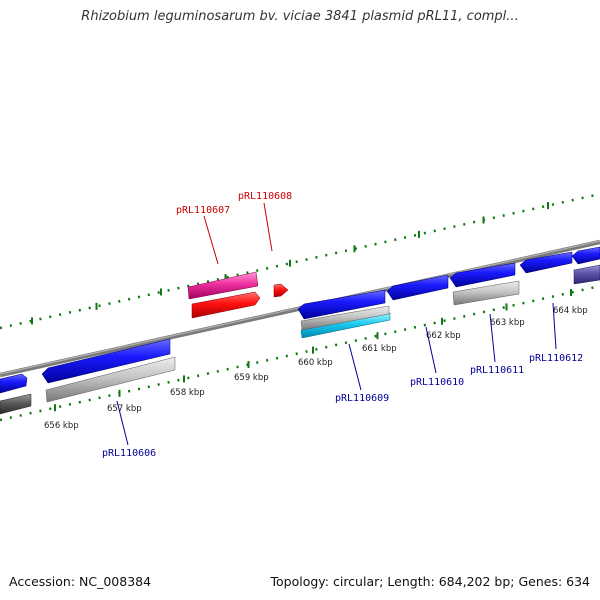 Image resolution: width=600 pixels, height=600 pixels. What do you see at coordinates (14, 383) in the screenshot?
I see `gene-arrow-pRL110605` at bounding box center [14, 383].